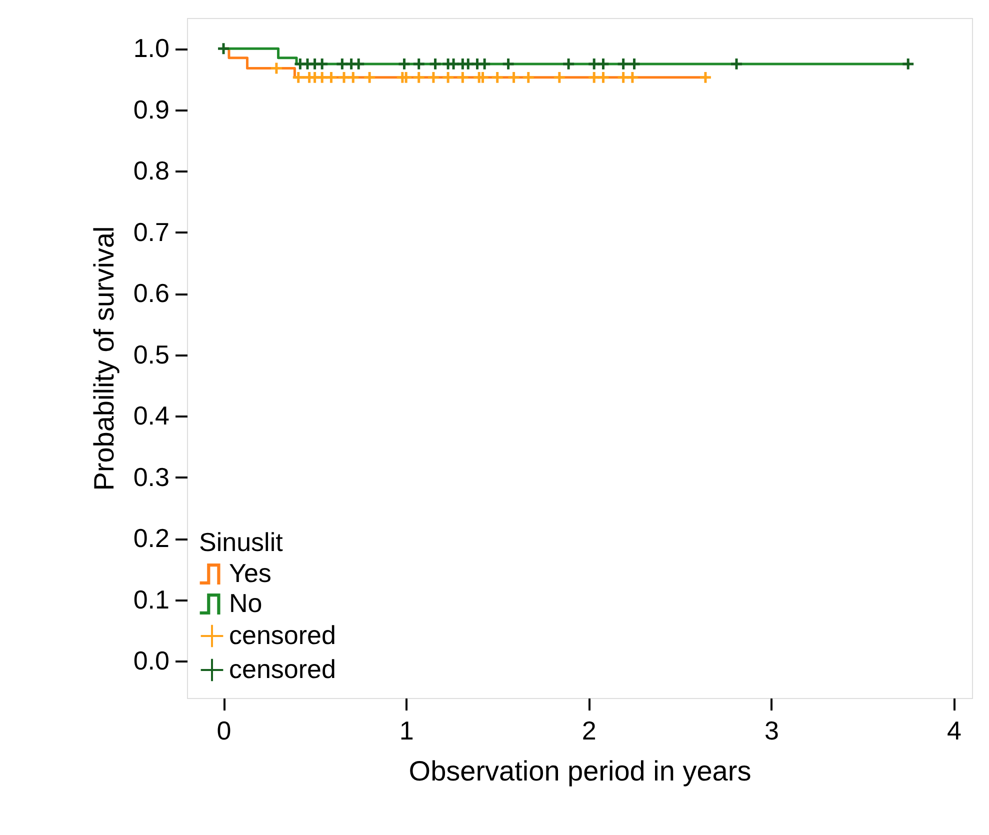 This screenshot has width=989, height=835. What do you see at coordinates (151, 661) in the screenshot?
I see `y-tick-label: 0.0` at bounding box center [151, 661].